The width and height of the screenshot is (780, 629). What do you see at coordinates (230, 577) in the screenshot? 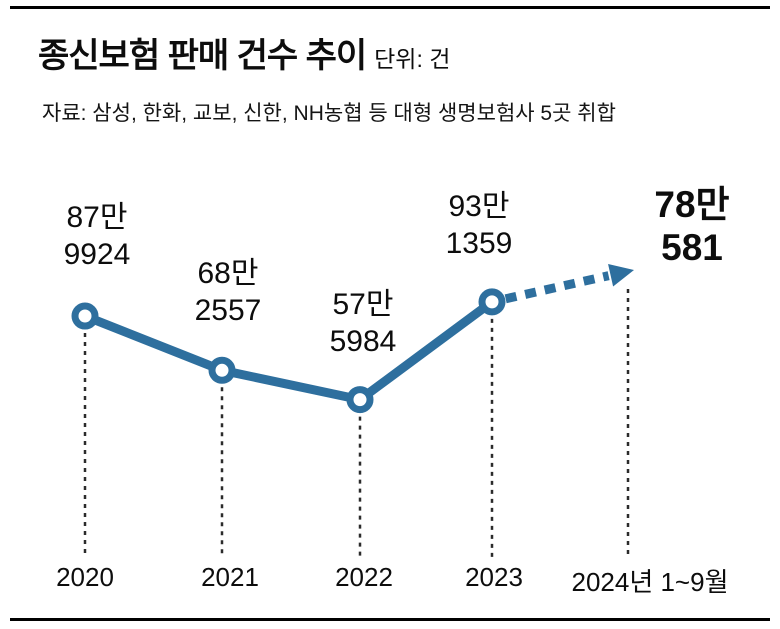
I see `x-tick-label: 2021` at bounding box center [230, 577].